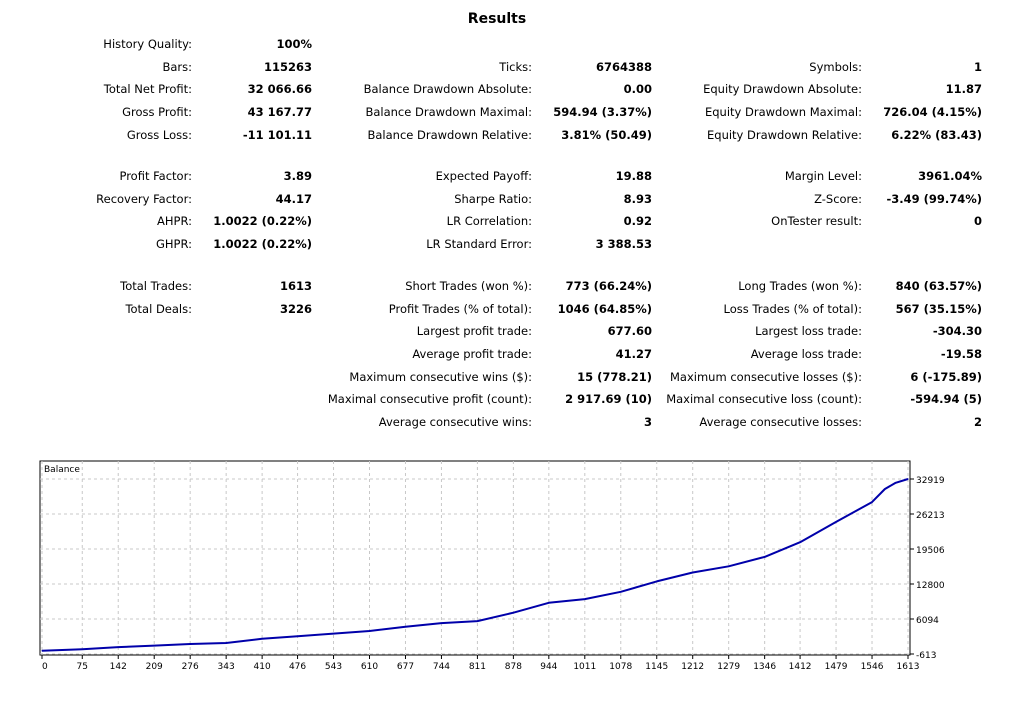  I want to click on stat-value: 6 (-175.89), so click(946, 377).